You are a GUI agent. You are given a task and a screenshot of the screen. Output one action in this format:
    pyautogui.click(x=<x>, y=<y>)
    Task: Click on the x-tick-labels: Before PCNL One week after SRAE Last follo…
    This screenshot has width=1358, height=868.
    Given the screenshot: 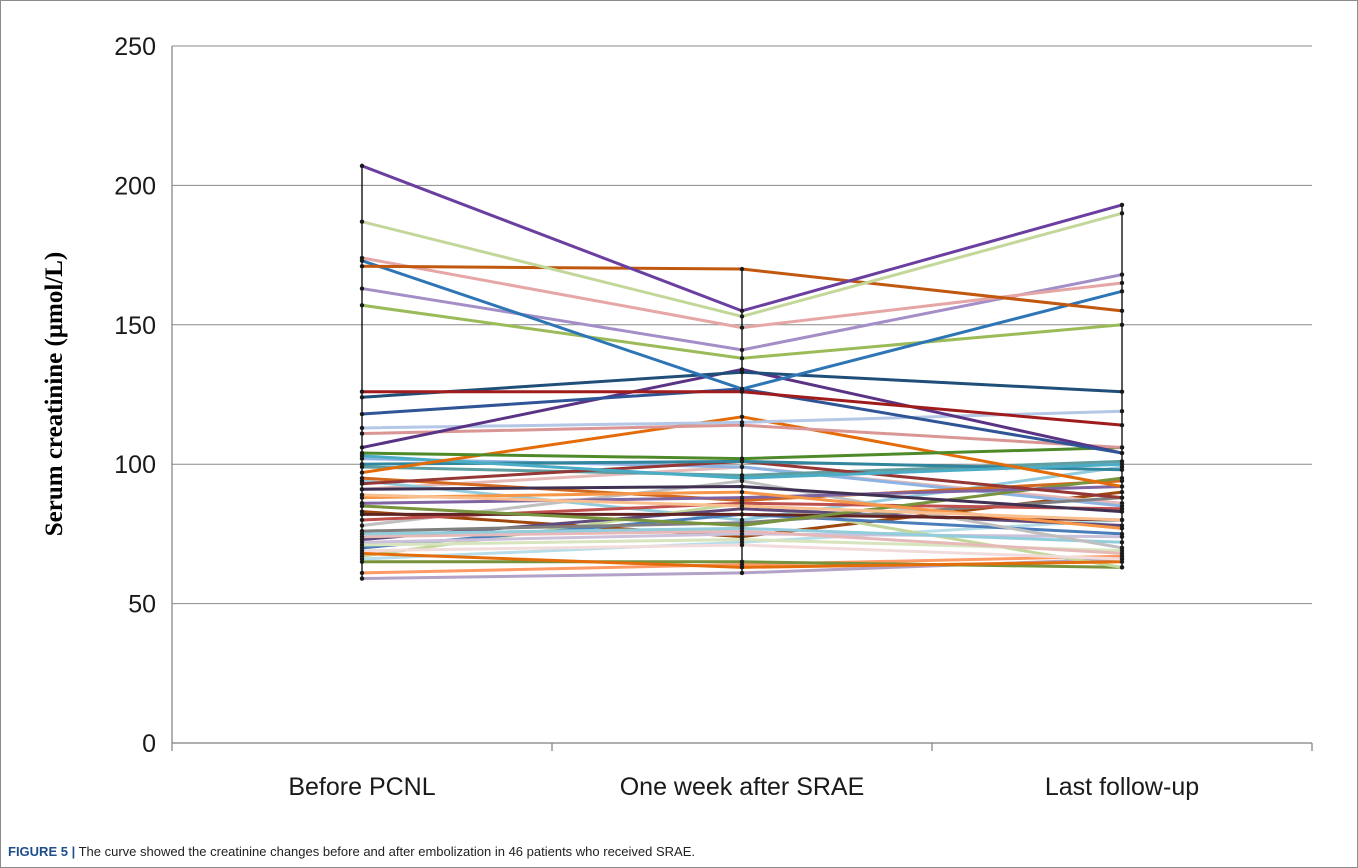 What is the action you would take?
    pyautogui.click(x=743, y=787)
    